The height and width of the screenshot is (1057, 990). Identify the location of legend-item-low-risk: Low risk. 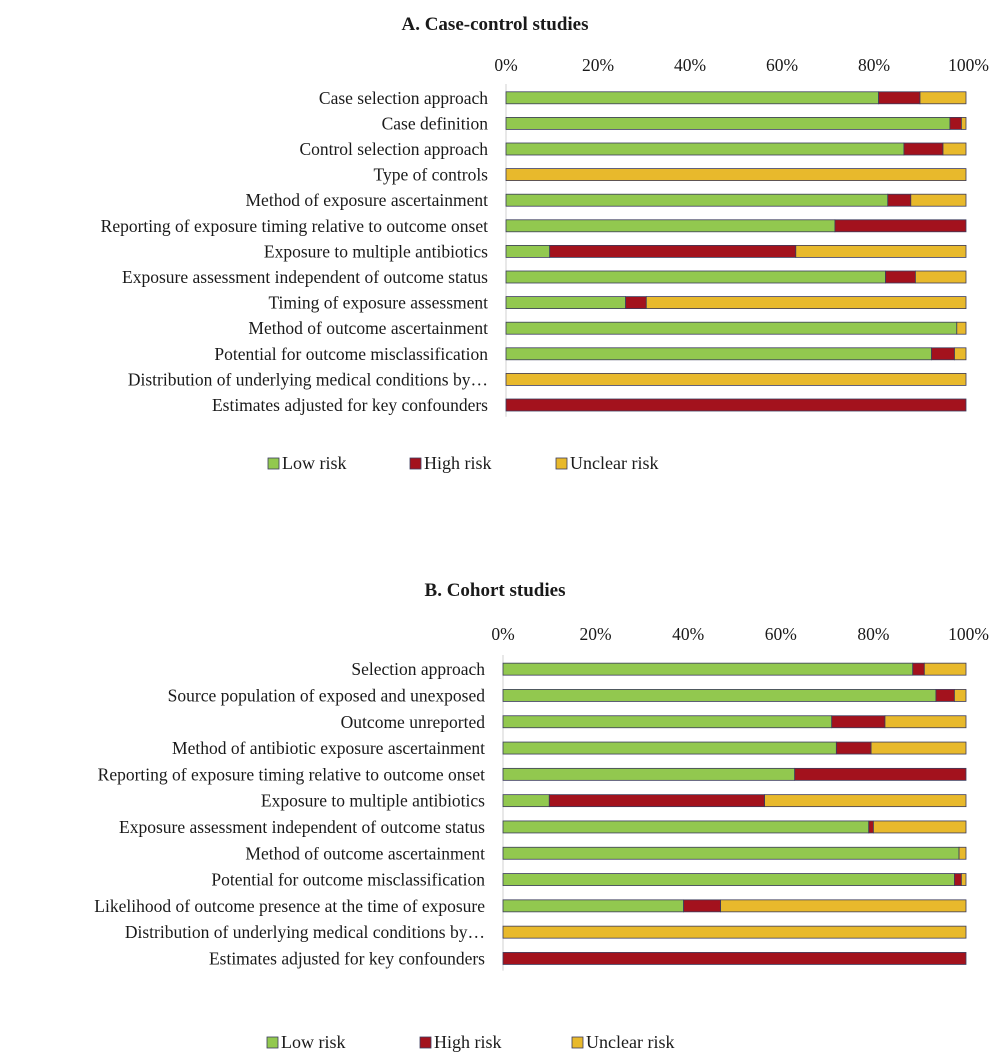
(307, 463).